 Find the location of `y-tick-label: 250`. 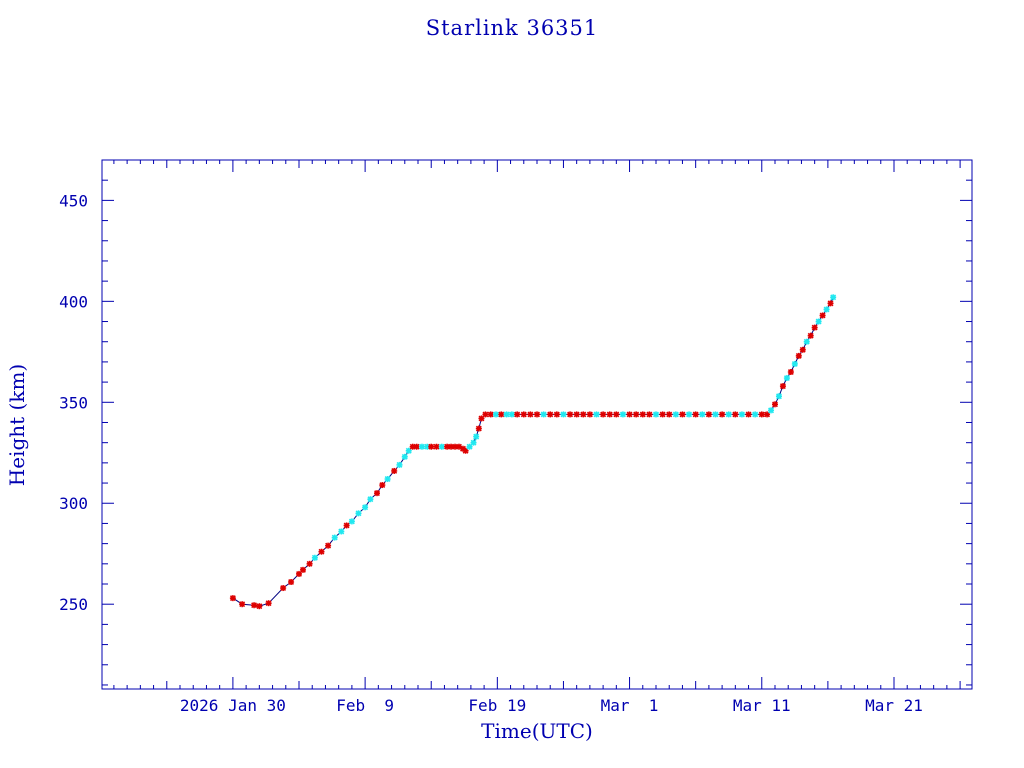

y-tick-label: 250 is located at coordinates (73, 604).